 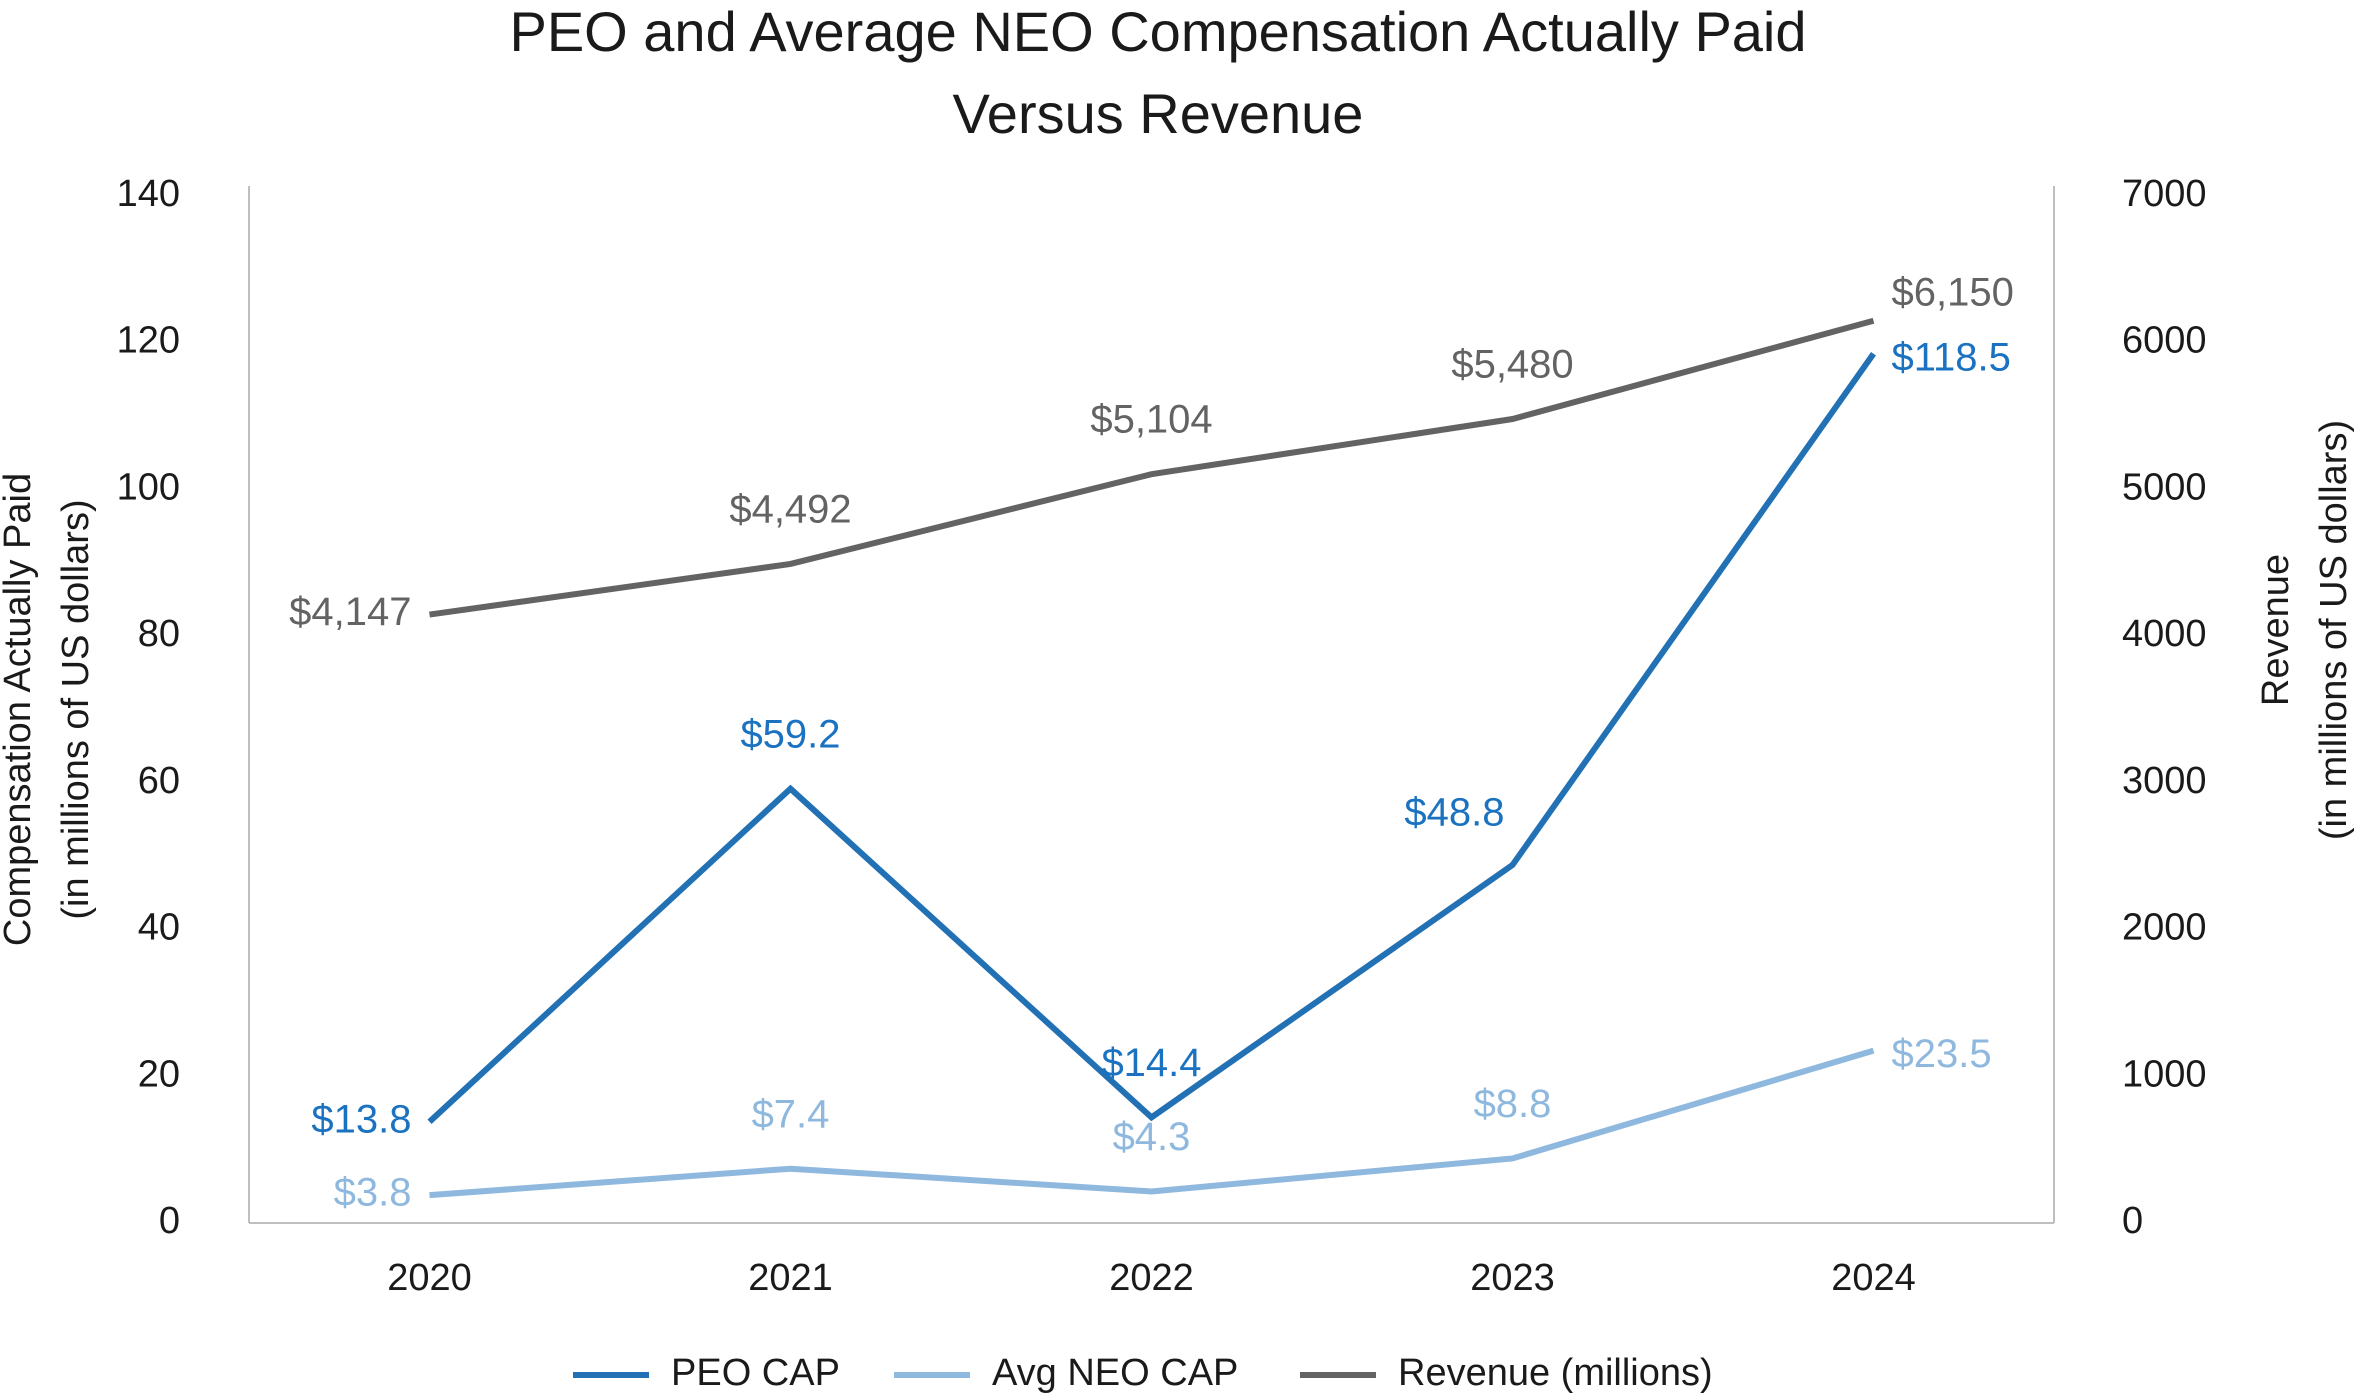 I want to click on value-label: $3.8, so click(x=373, y=1193).